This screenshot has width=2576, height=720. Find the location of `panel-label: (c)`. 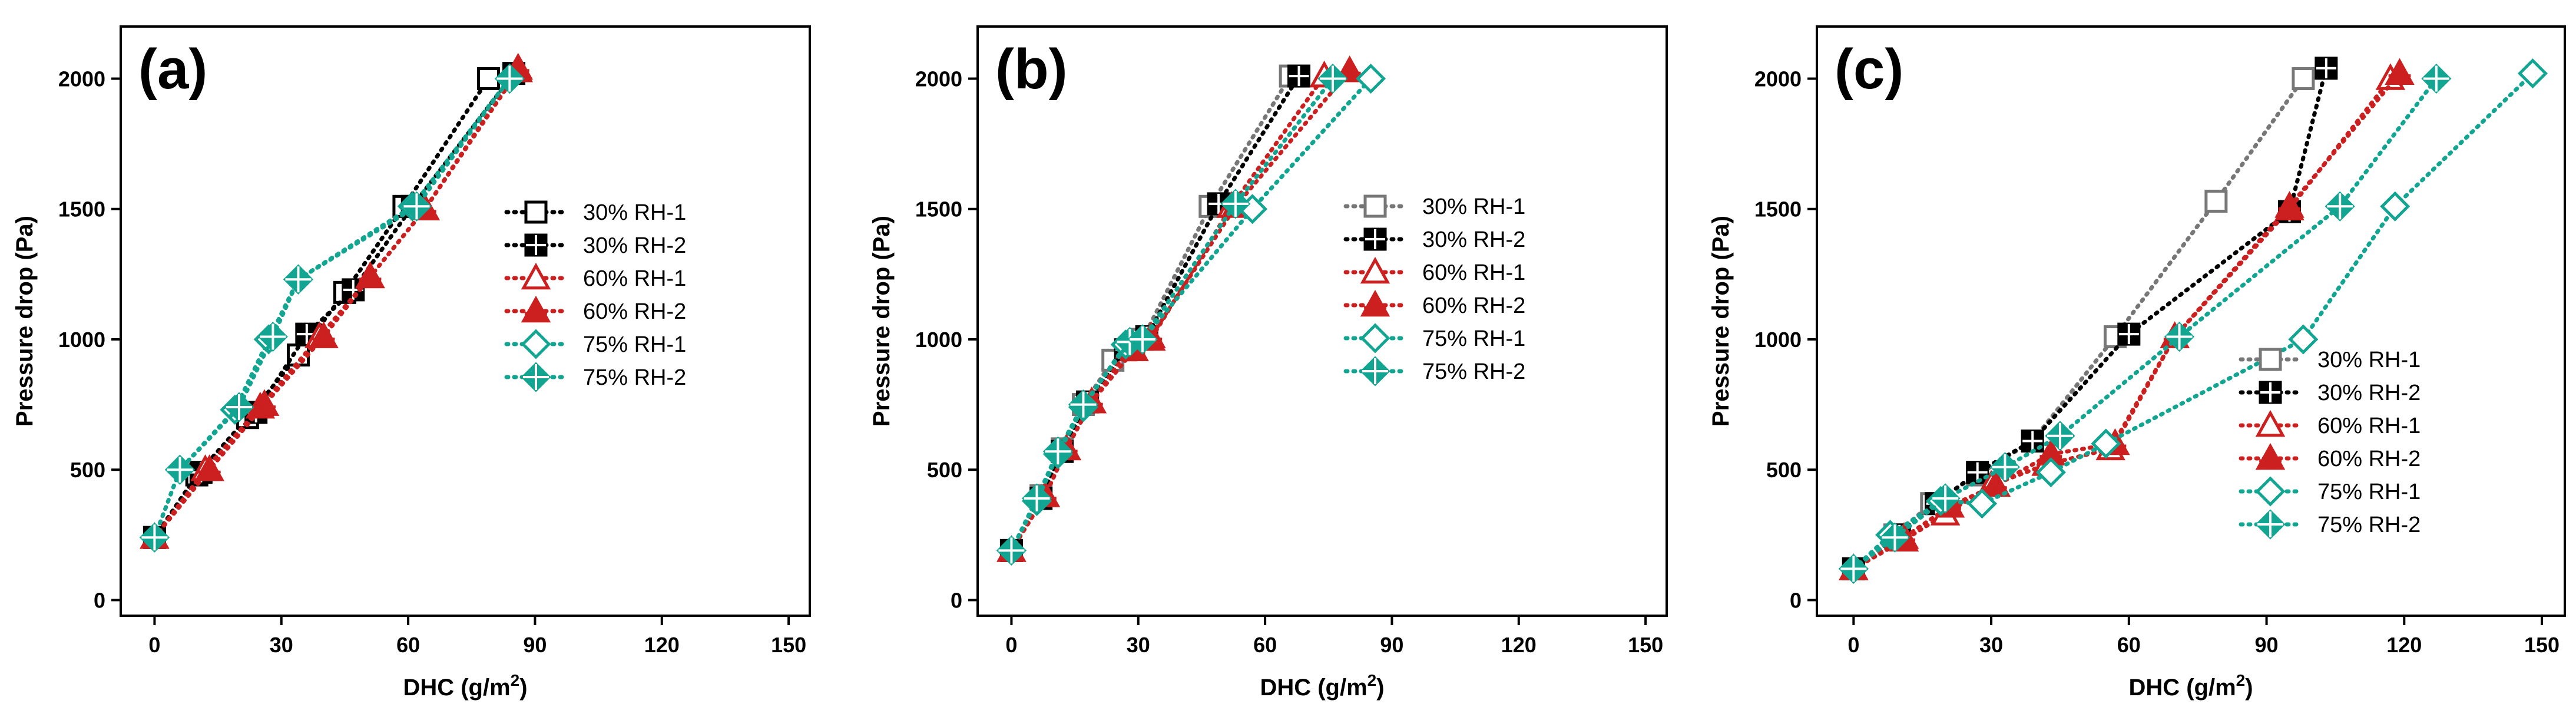

panel-label: (c) is located at coordinates (1869, 69).